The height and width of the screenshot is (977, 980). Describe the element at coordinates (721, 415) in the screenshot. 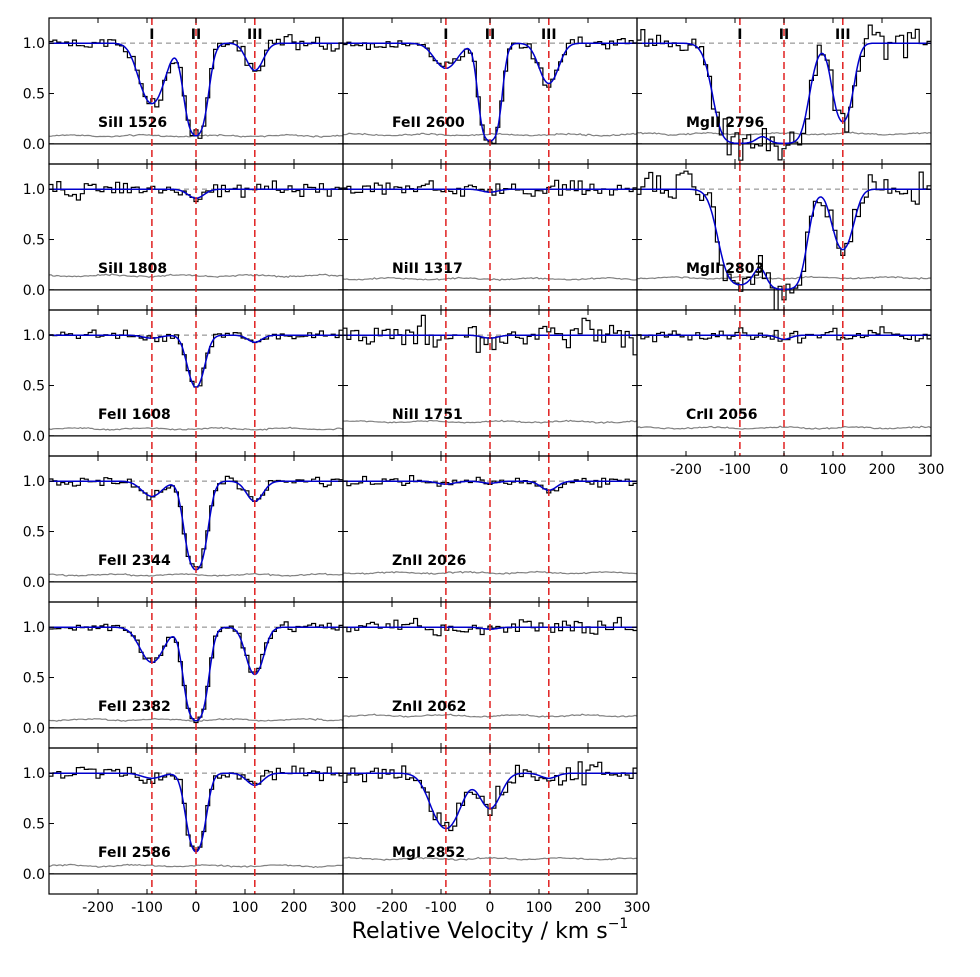

I see `panel-label: CrII 2056` at that location.